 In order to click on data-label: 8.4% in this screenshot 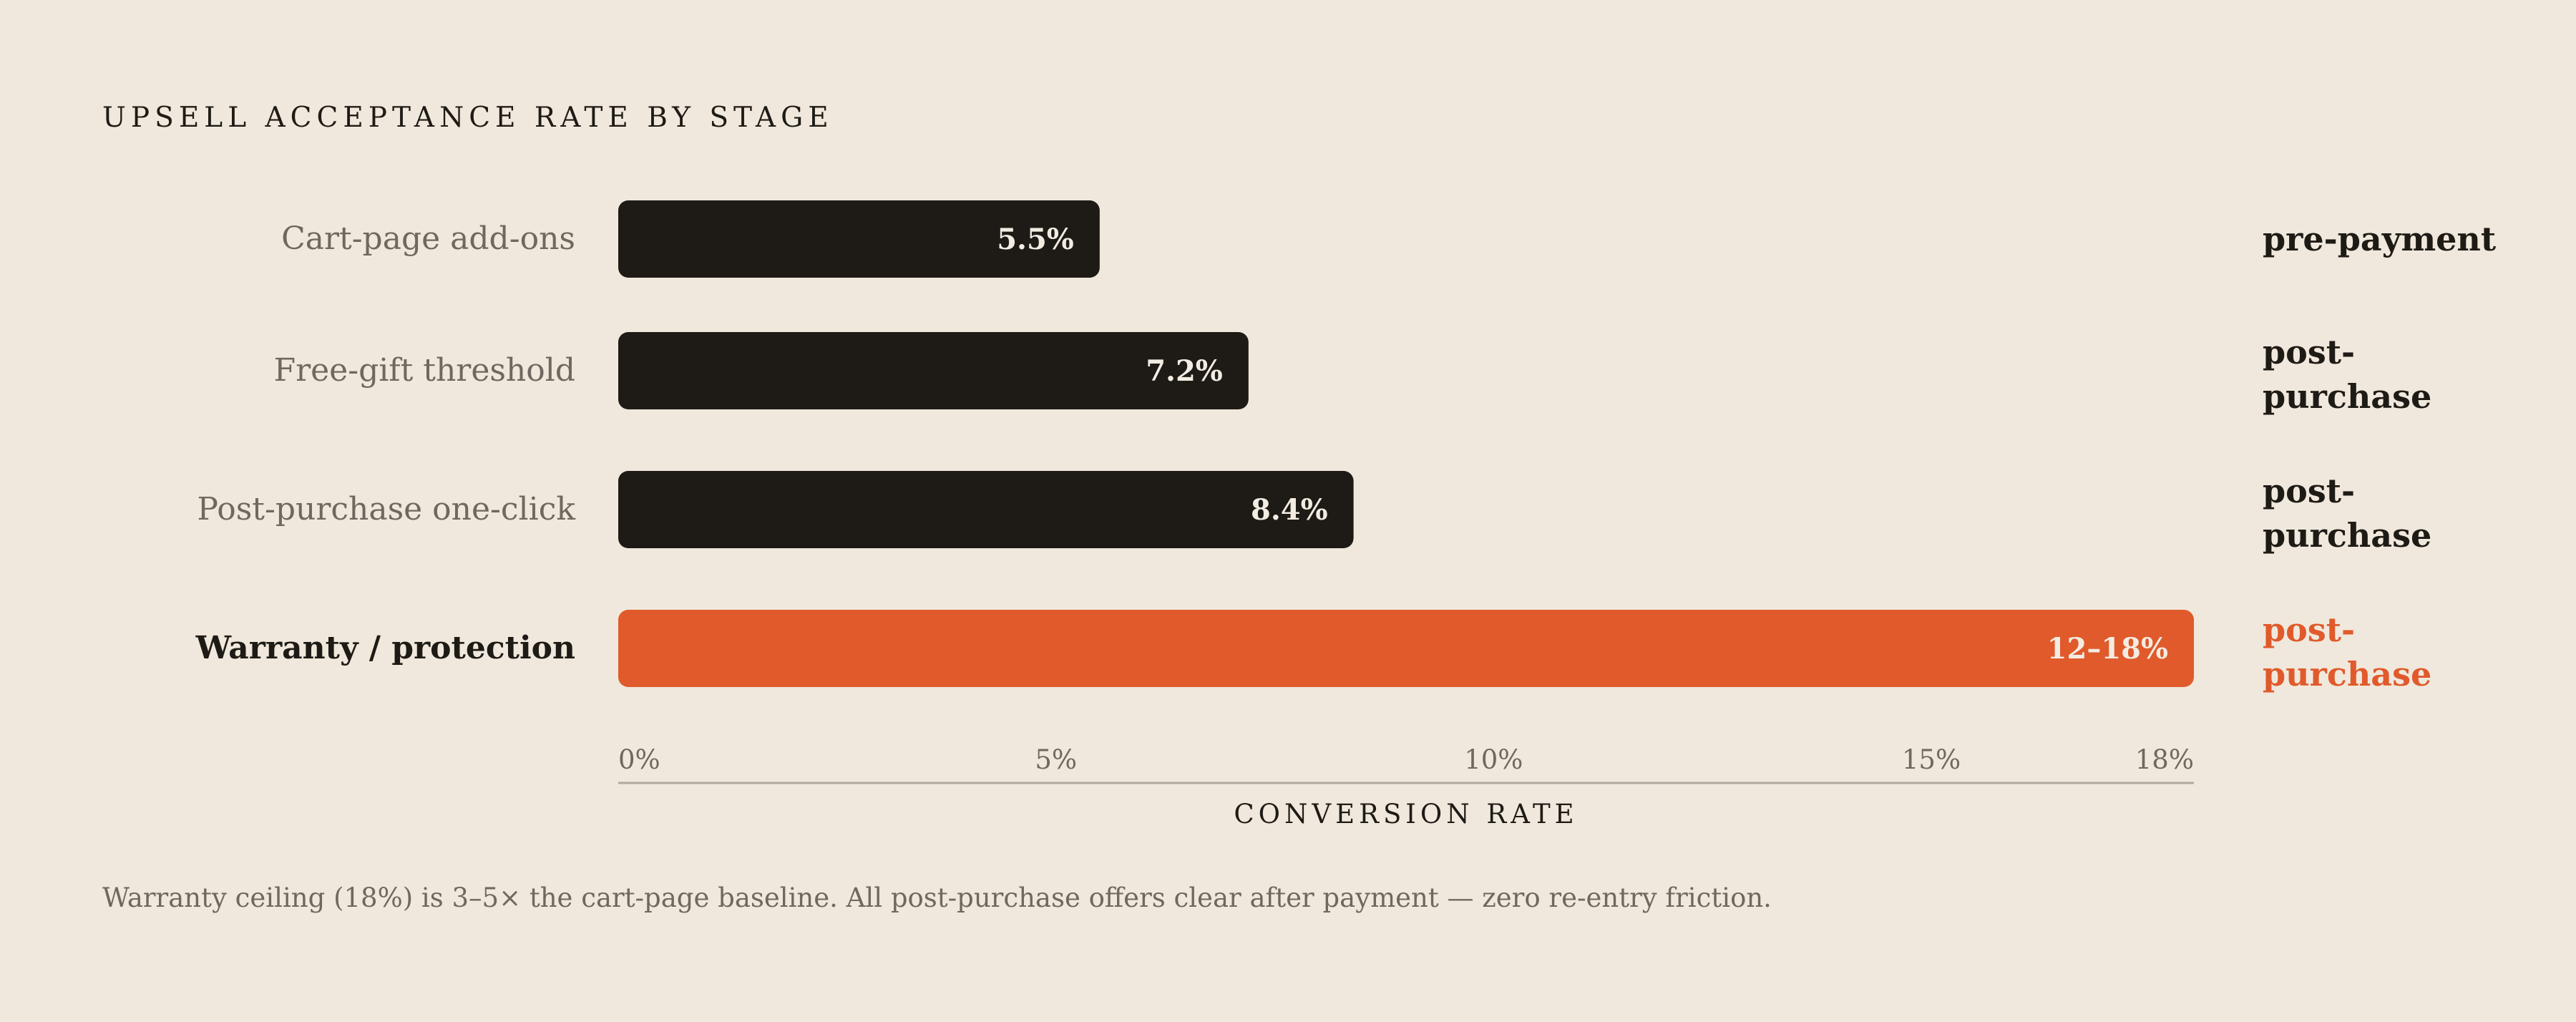, I will do `click(1289, 510)`.